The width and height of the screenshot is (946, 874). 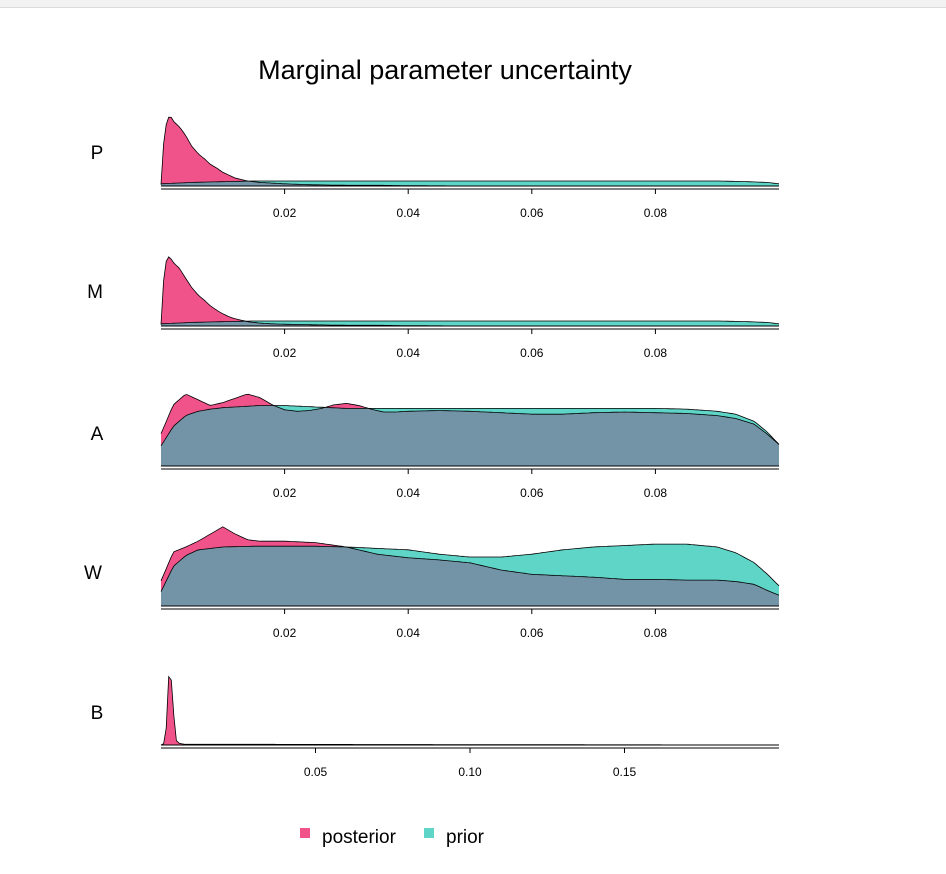 I want to click on panel-w: W 0.02 0.04 0.06 0.08, so click(x=432, y=583).